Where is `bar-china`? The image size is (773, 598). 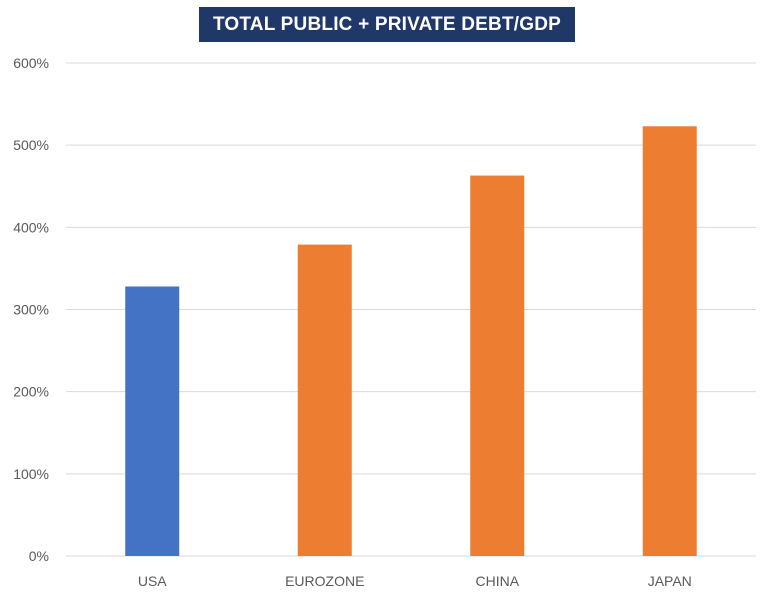 bar-china is located at coordinates (497, 365).